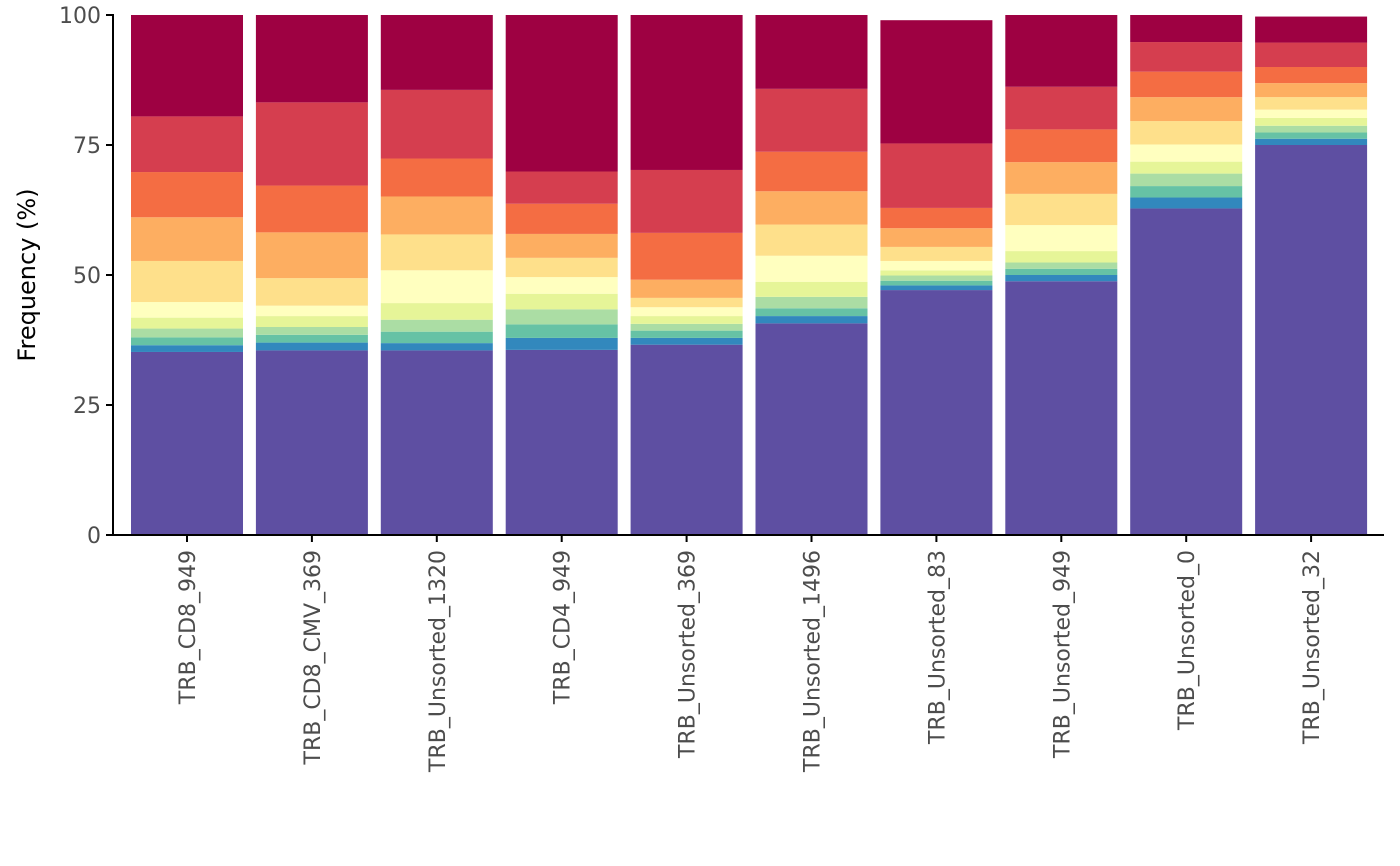 This screenshot has height=866, width=1400. I want to click on x-tick-label: TRB_CD8_949, so click(188, 627).